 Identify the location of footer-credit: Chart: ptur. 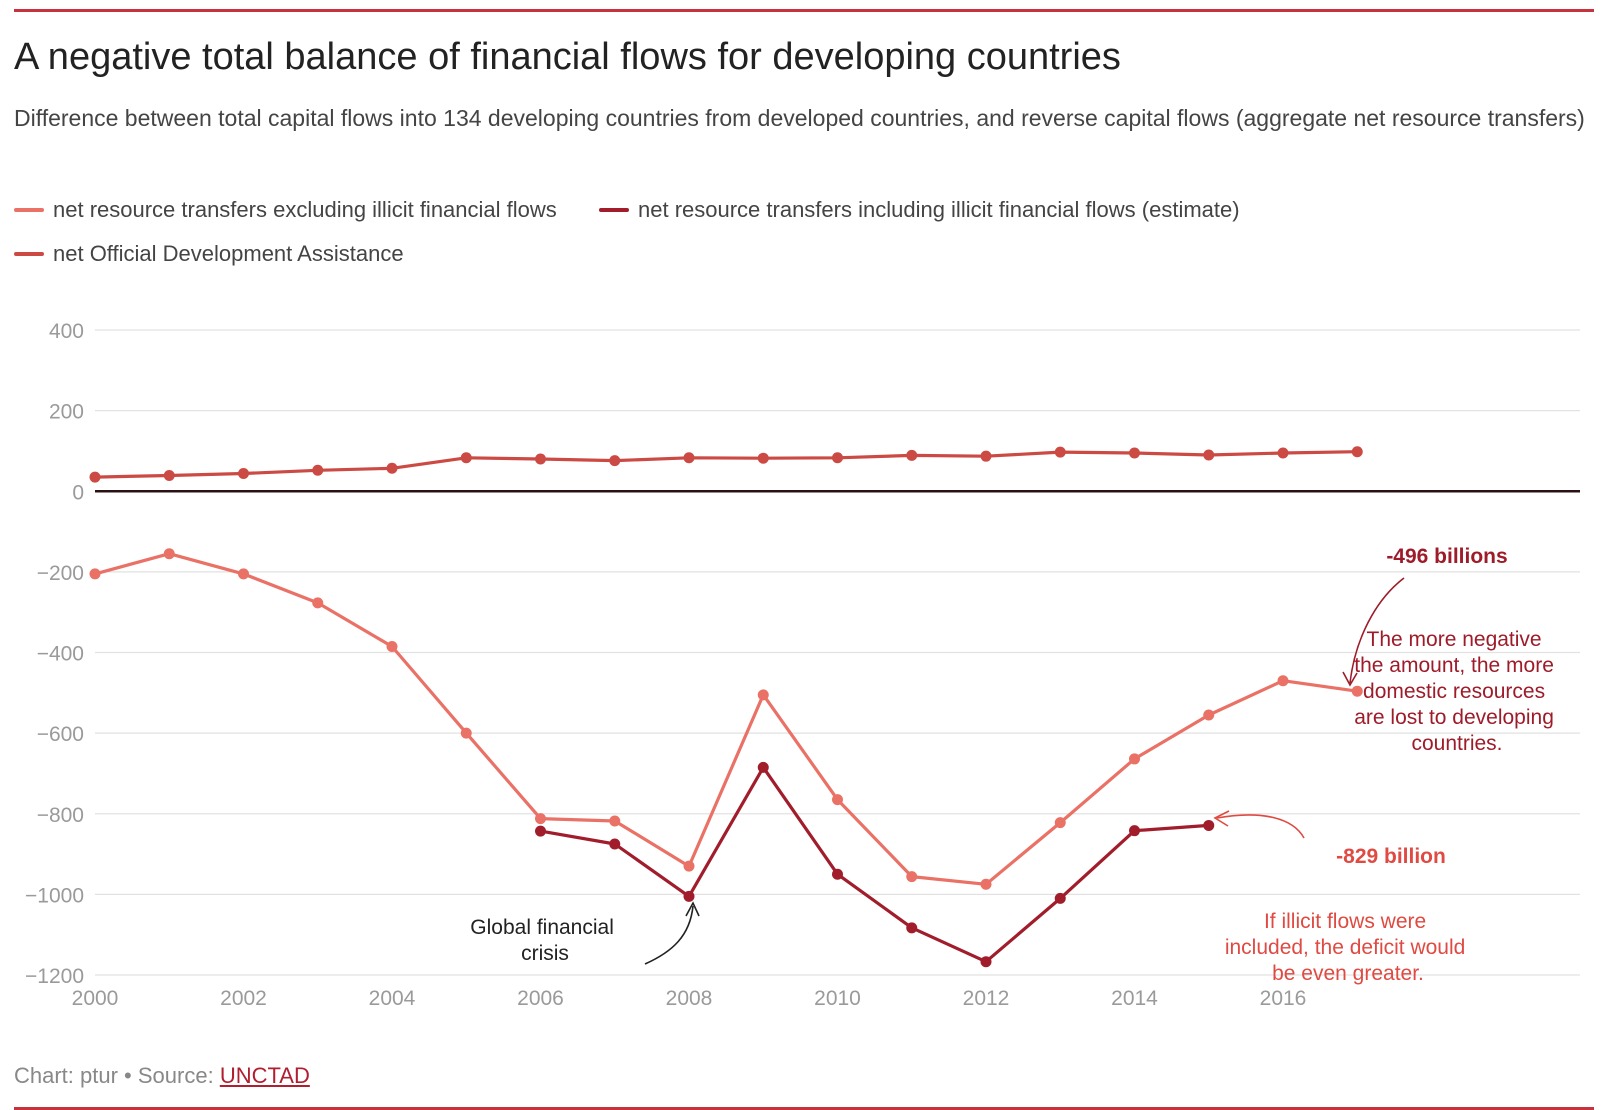
(66, 1075).